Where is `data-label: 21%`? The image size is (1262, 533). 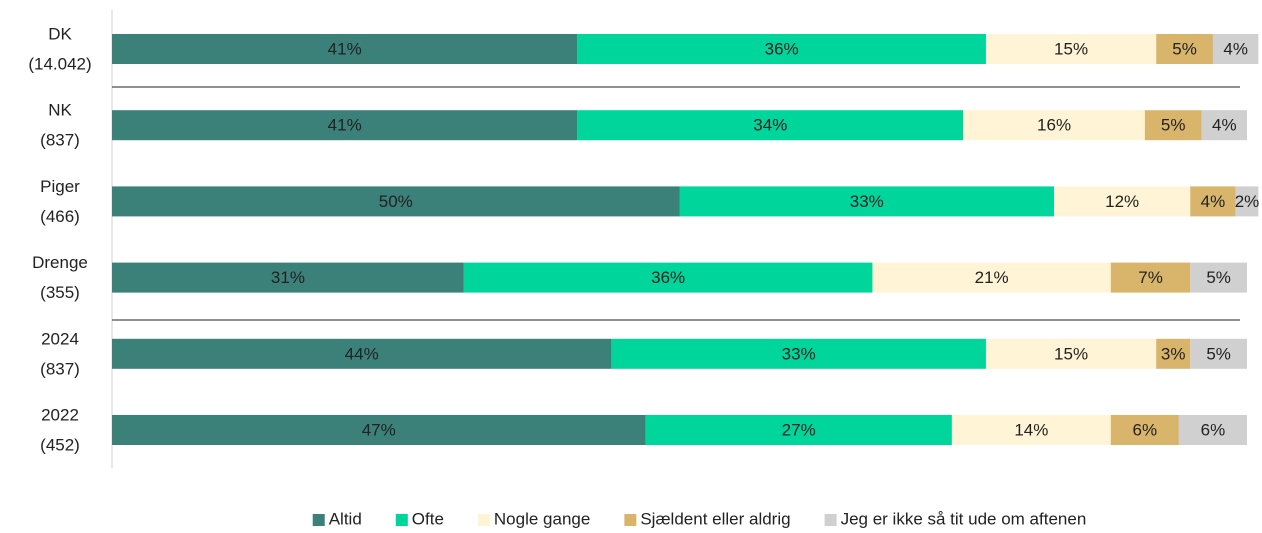 data-label: 21% is located at coordinates (992, 277).